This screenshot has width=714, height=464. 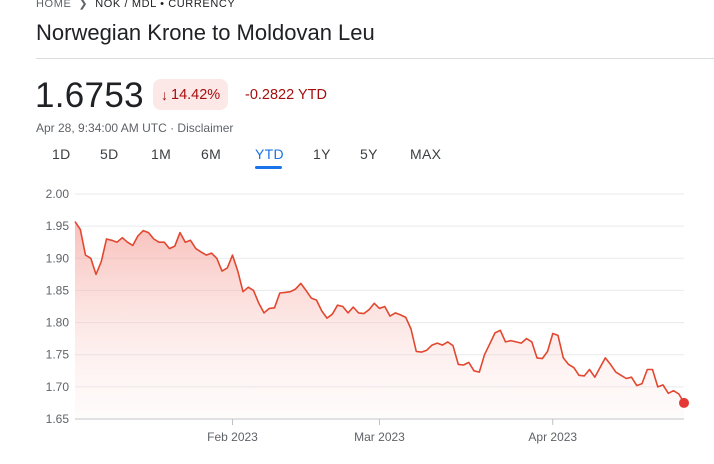 What do you see at coordinates (58, 419) in the screenshot?
I see `y-tick-label: 1.65` at bounding box center [58, 419].